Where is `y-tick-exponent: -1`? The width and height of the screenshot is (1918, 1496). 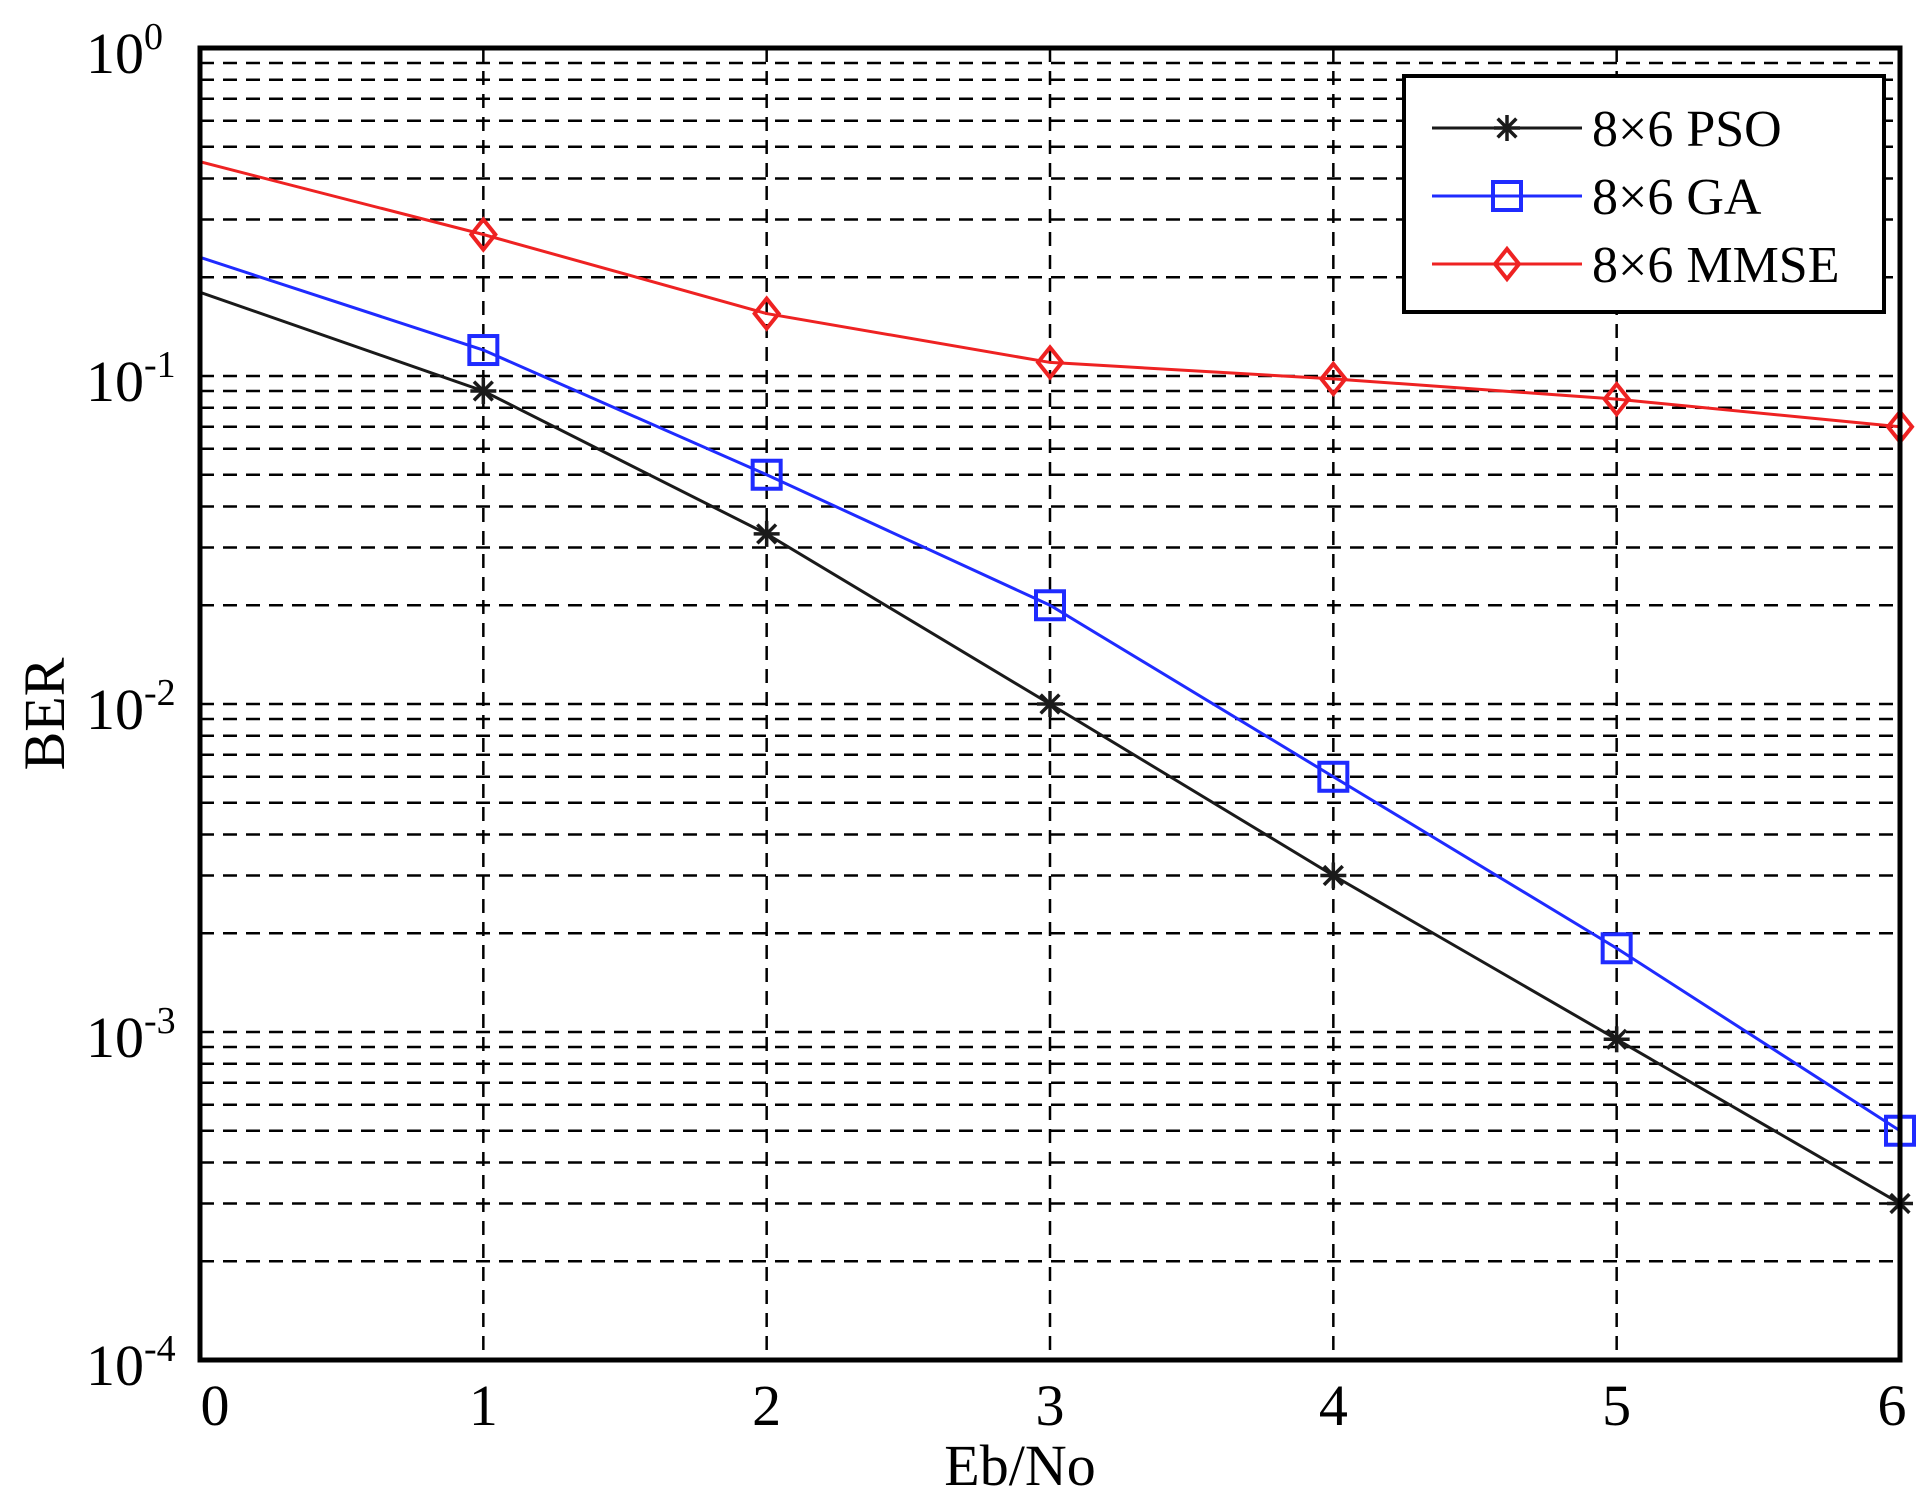
y-tick-exponent: -1 is located at coordinates (160, 365).